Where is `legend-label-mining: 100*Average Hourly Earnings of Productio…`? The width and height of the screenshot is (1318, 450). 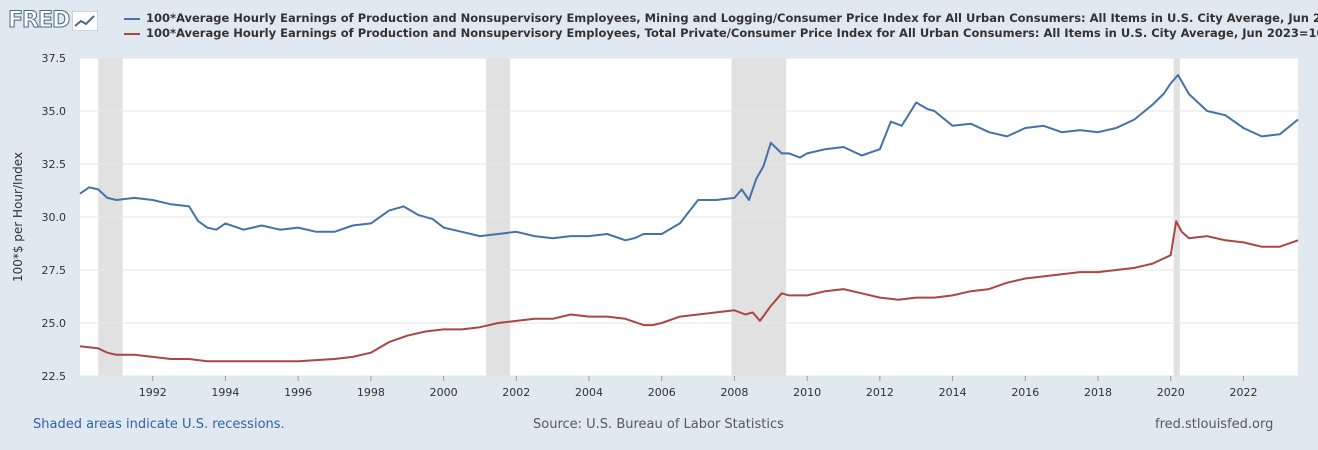 legend-label-mining: 100*Average Hourly Earnings of Productio… is located at coordinates (732, 18).